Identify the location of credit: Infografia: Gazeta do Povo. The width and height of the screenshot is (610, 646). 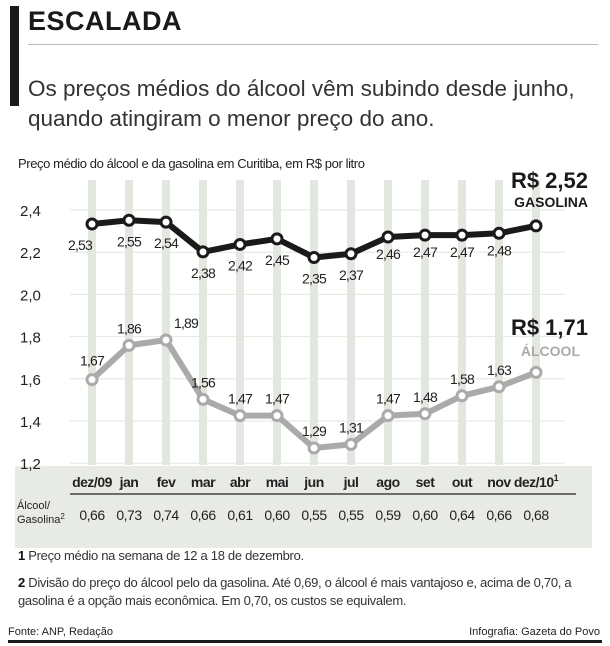
(534, 632).